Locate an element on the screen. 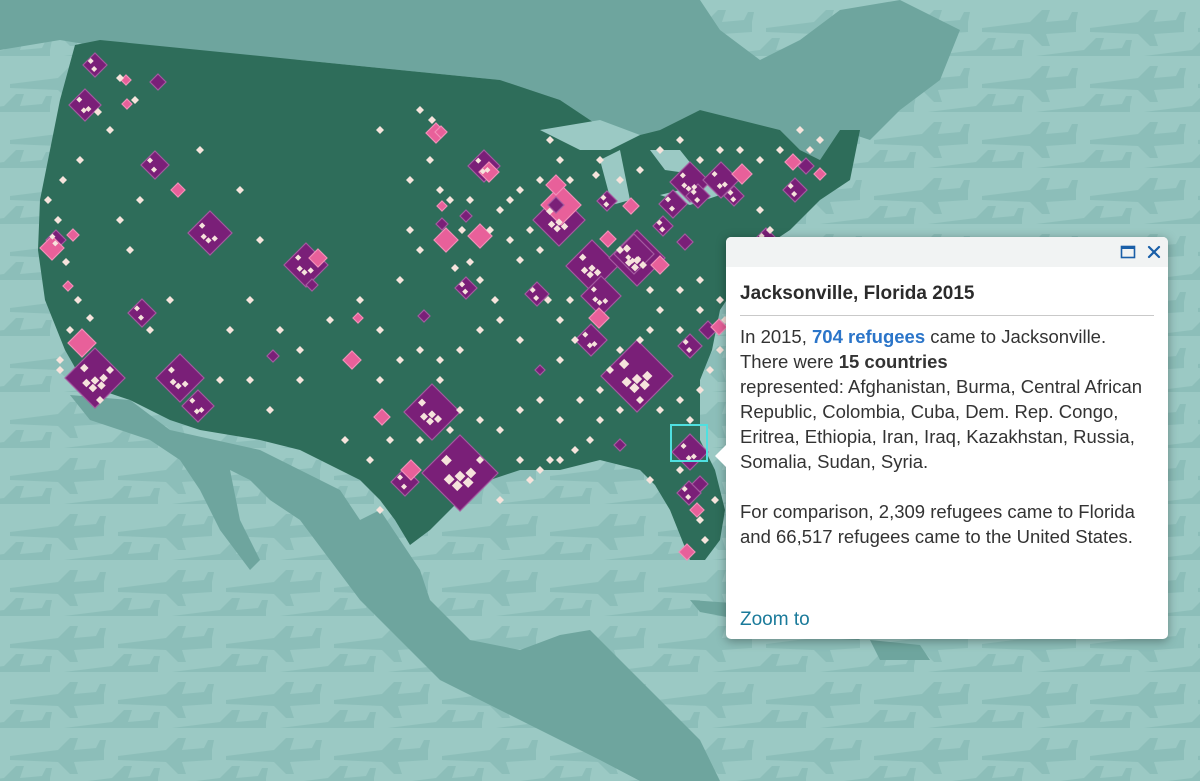 The width and height of the screenshot is (1200, 781). close-button is located at coordinates (1154, 252).